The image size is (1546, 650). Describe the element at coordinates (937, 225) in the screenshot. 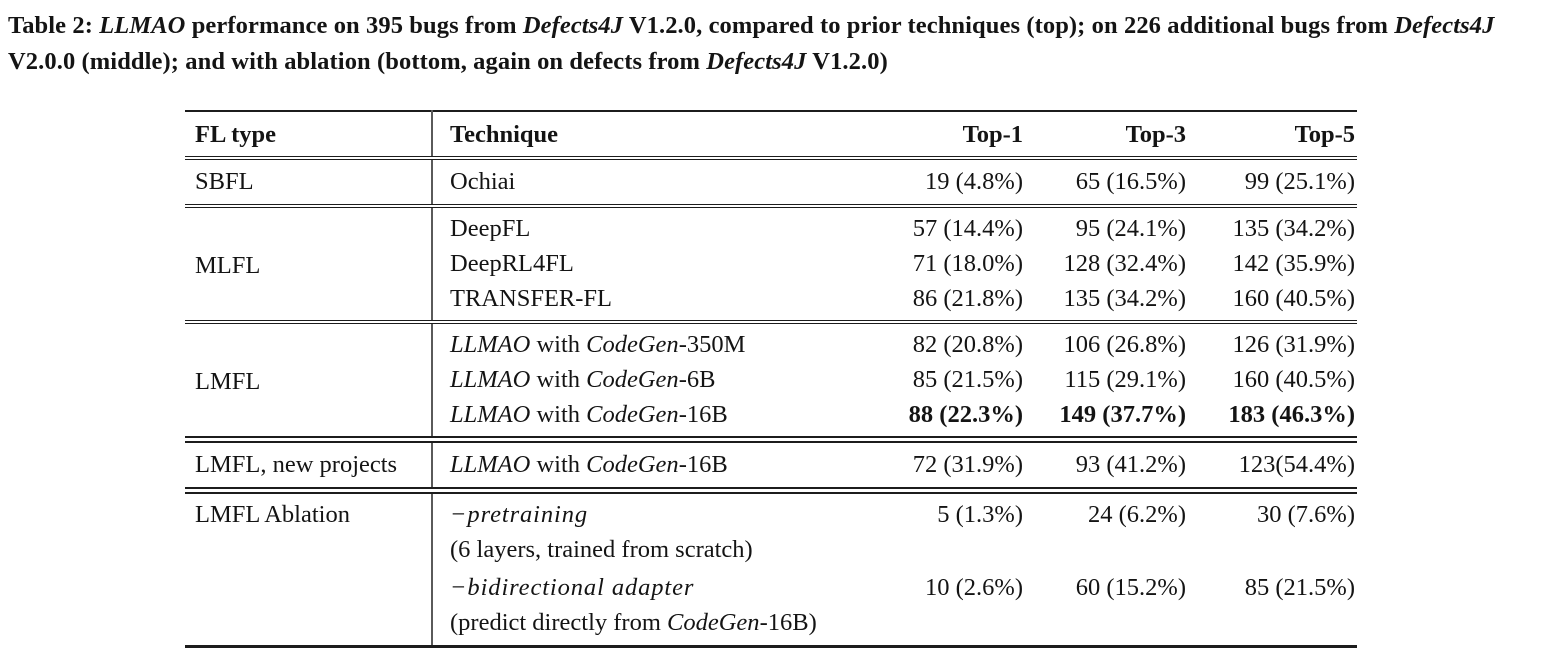

I see `top1-cell: 57 (14.4%)` at that location.